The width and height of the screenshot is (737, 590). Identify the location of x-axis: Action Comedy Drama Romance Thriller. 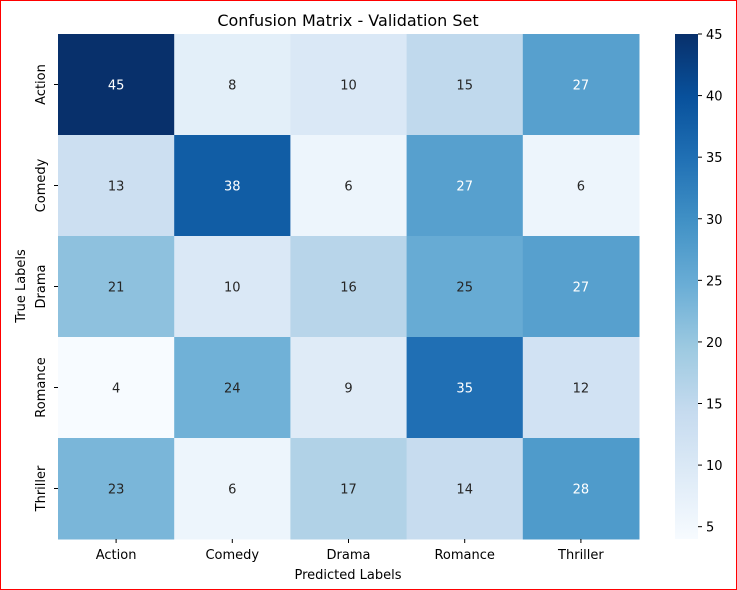
(350, 551).